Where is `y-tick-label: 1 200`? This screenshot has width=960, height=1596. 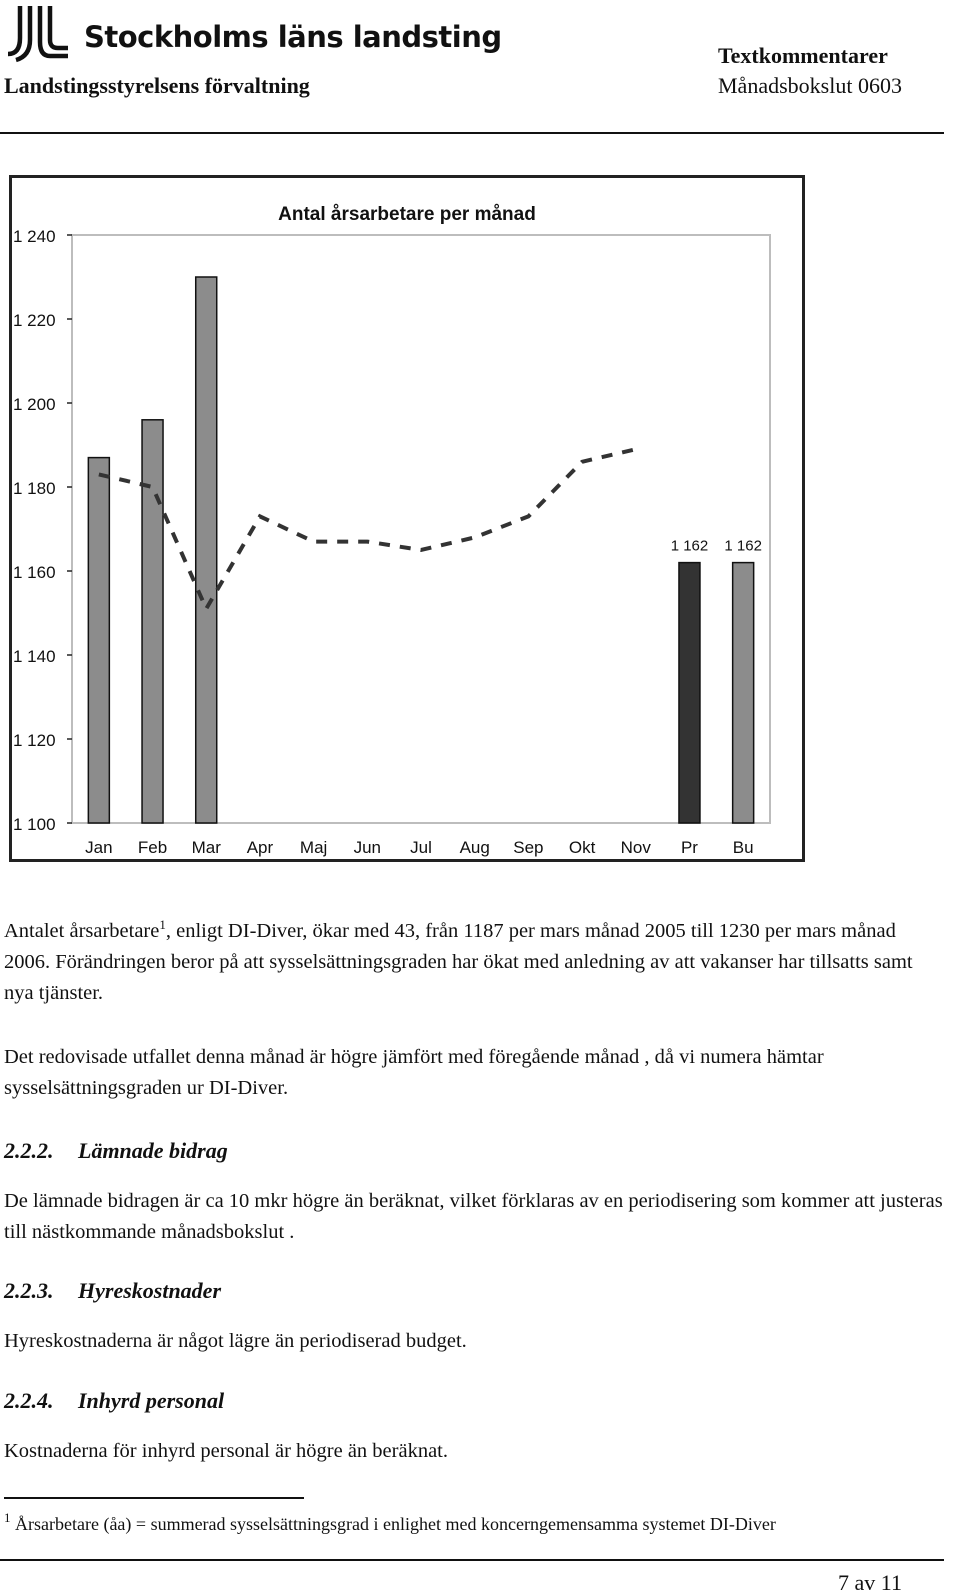 y-tick-label: 1 200 is located at coordinates (34, 404).